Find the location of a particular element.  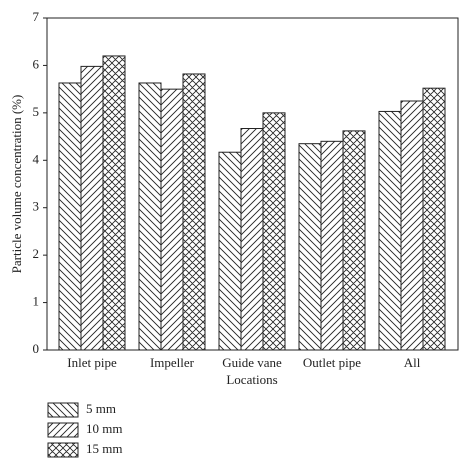

x-tick-label: Impeller is located at coordinates (172, 362).